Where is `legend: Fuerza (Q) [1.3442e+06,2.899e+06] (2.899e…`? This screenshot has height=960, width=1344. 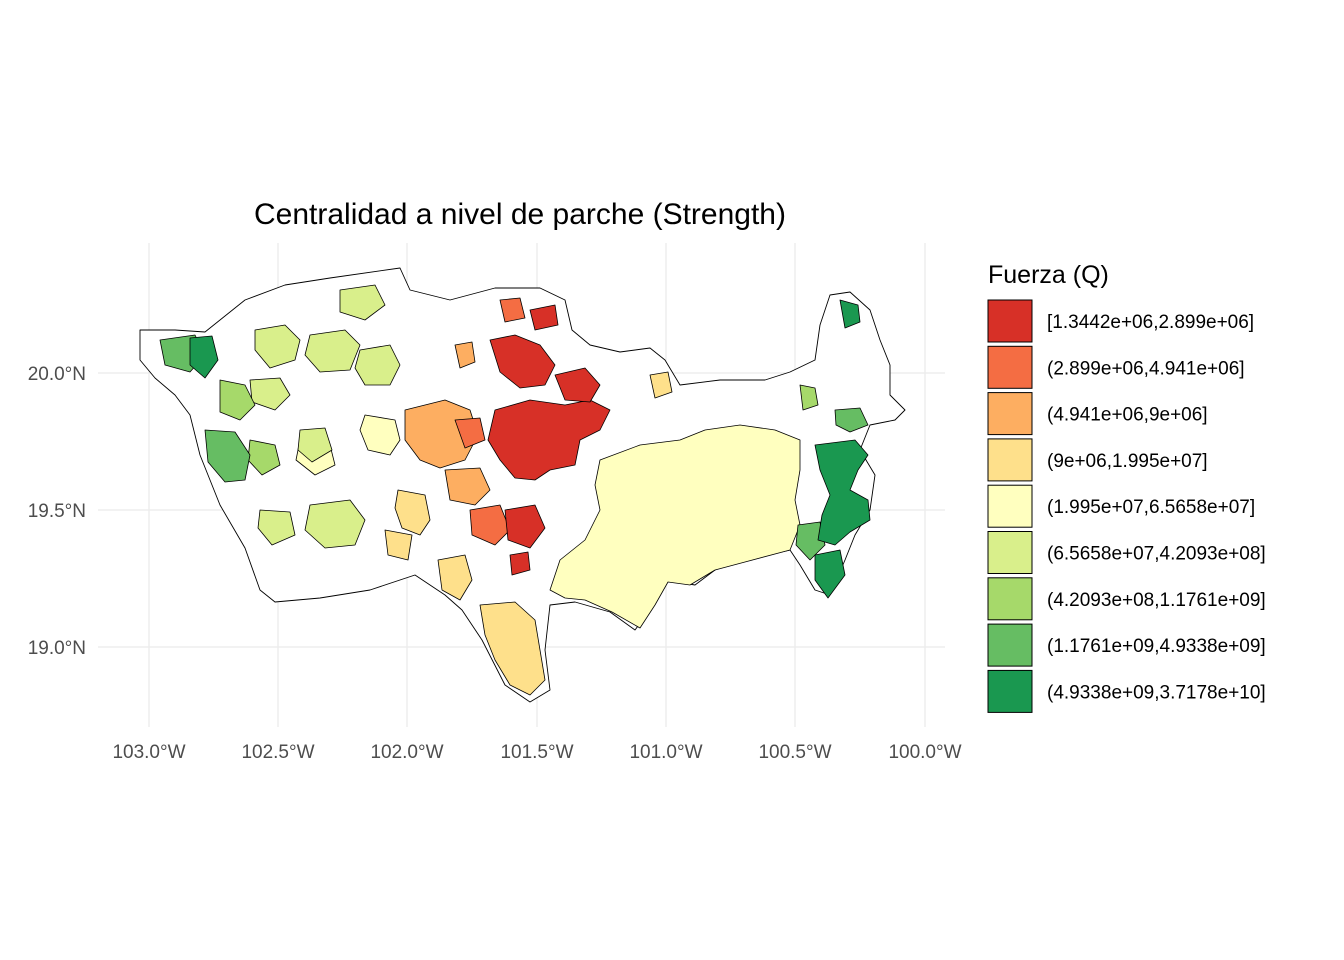 legend: Fuerza (Q) [1.3442e+06,2.899e+06] (2.899e… is located at coordinates (1126, 487).